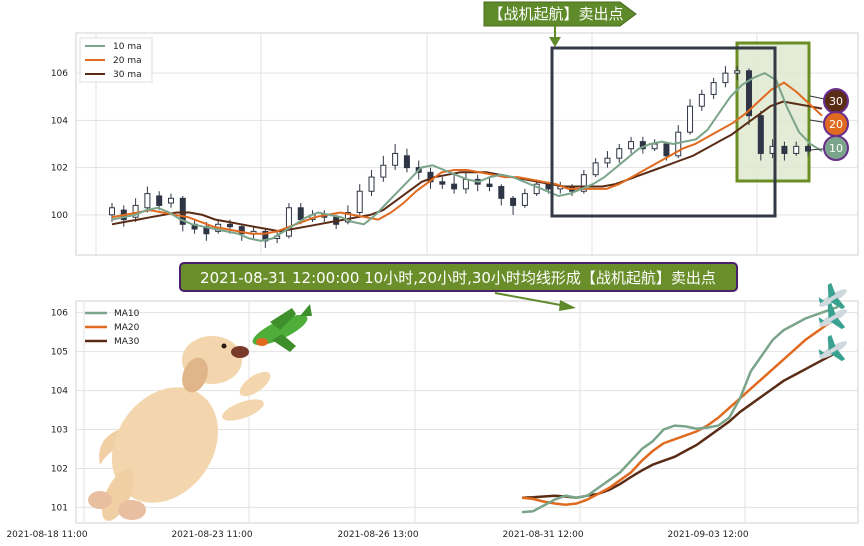 The width and height of the screenshot is (864, 546). Describe the element at coordinates (127, 75) in the screenshot. I see `legend-label-ma30: 30 ma` at that location.